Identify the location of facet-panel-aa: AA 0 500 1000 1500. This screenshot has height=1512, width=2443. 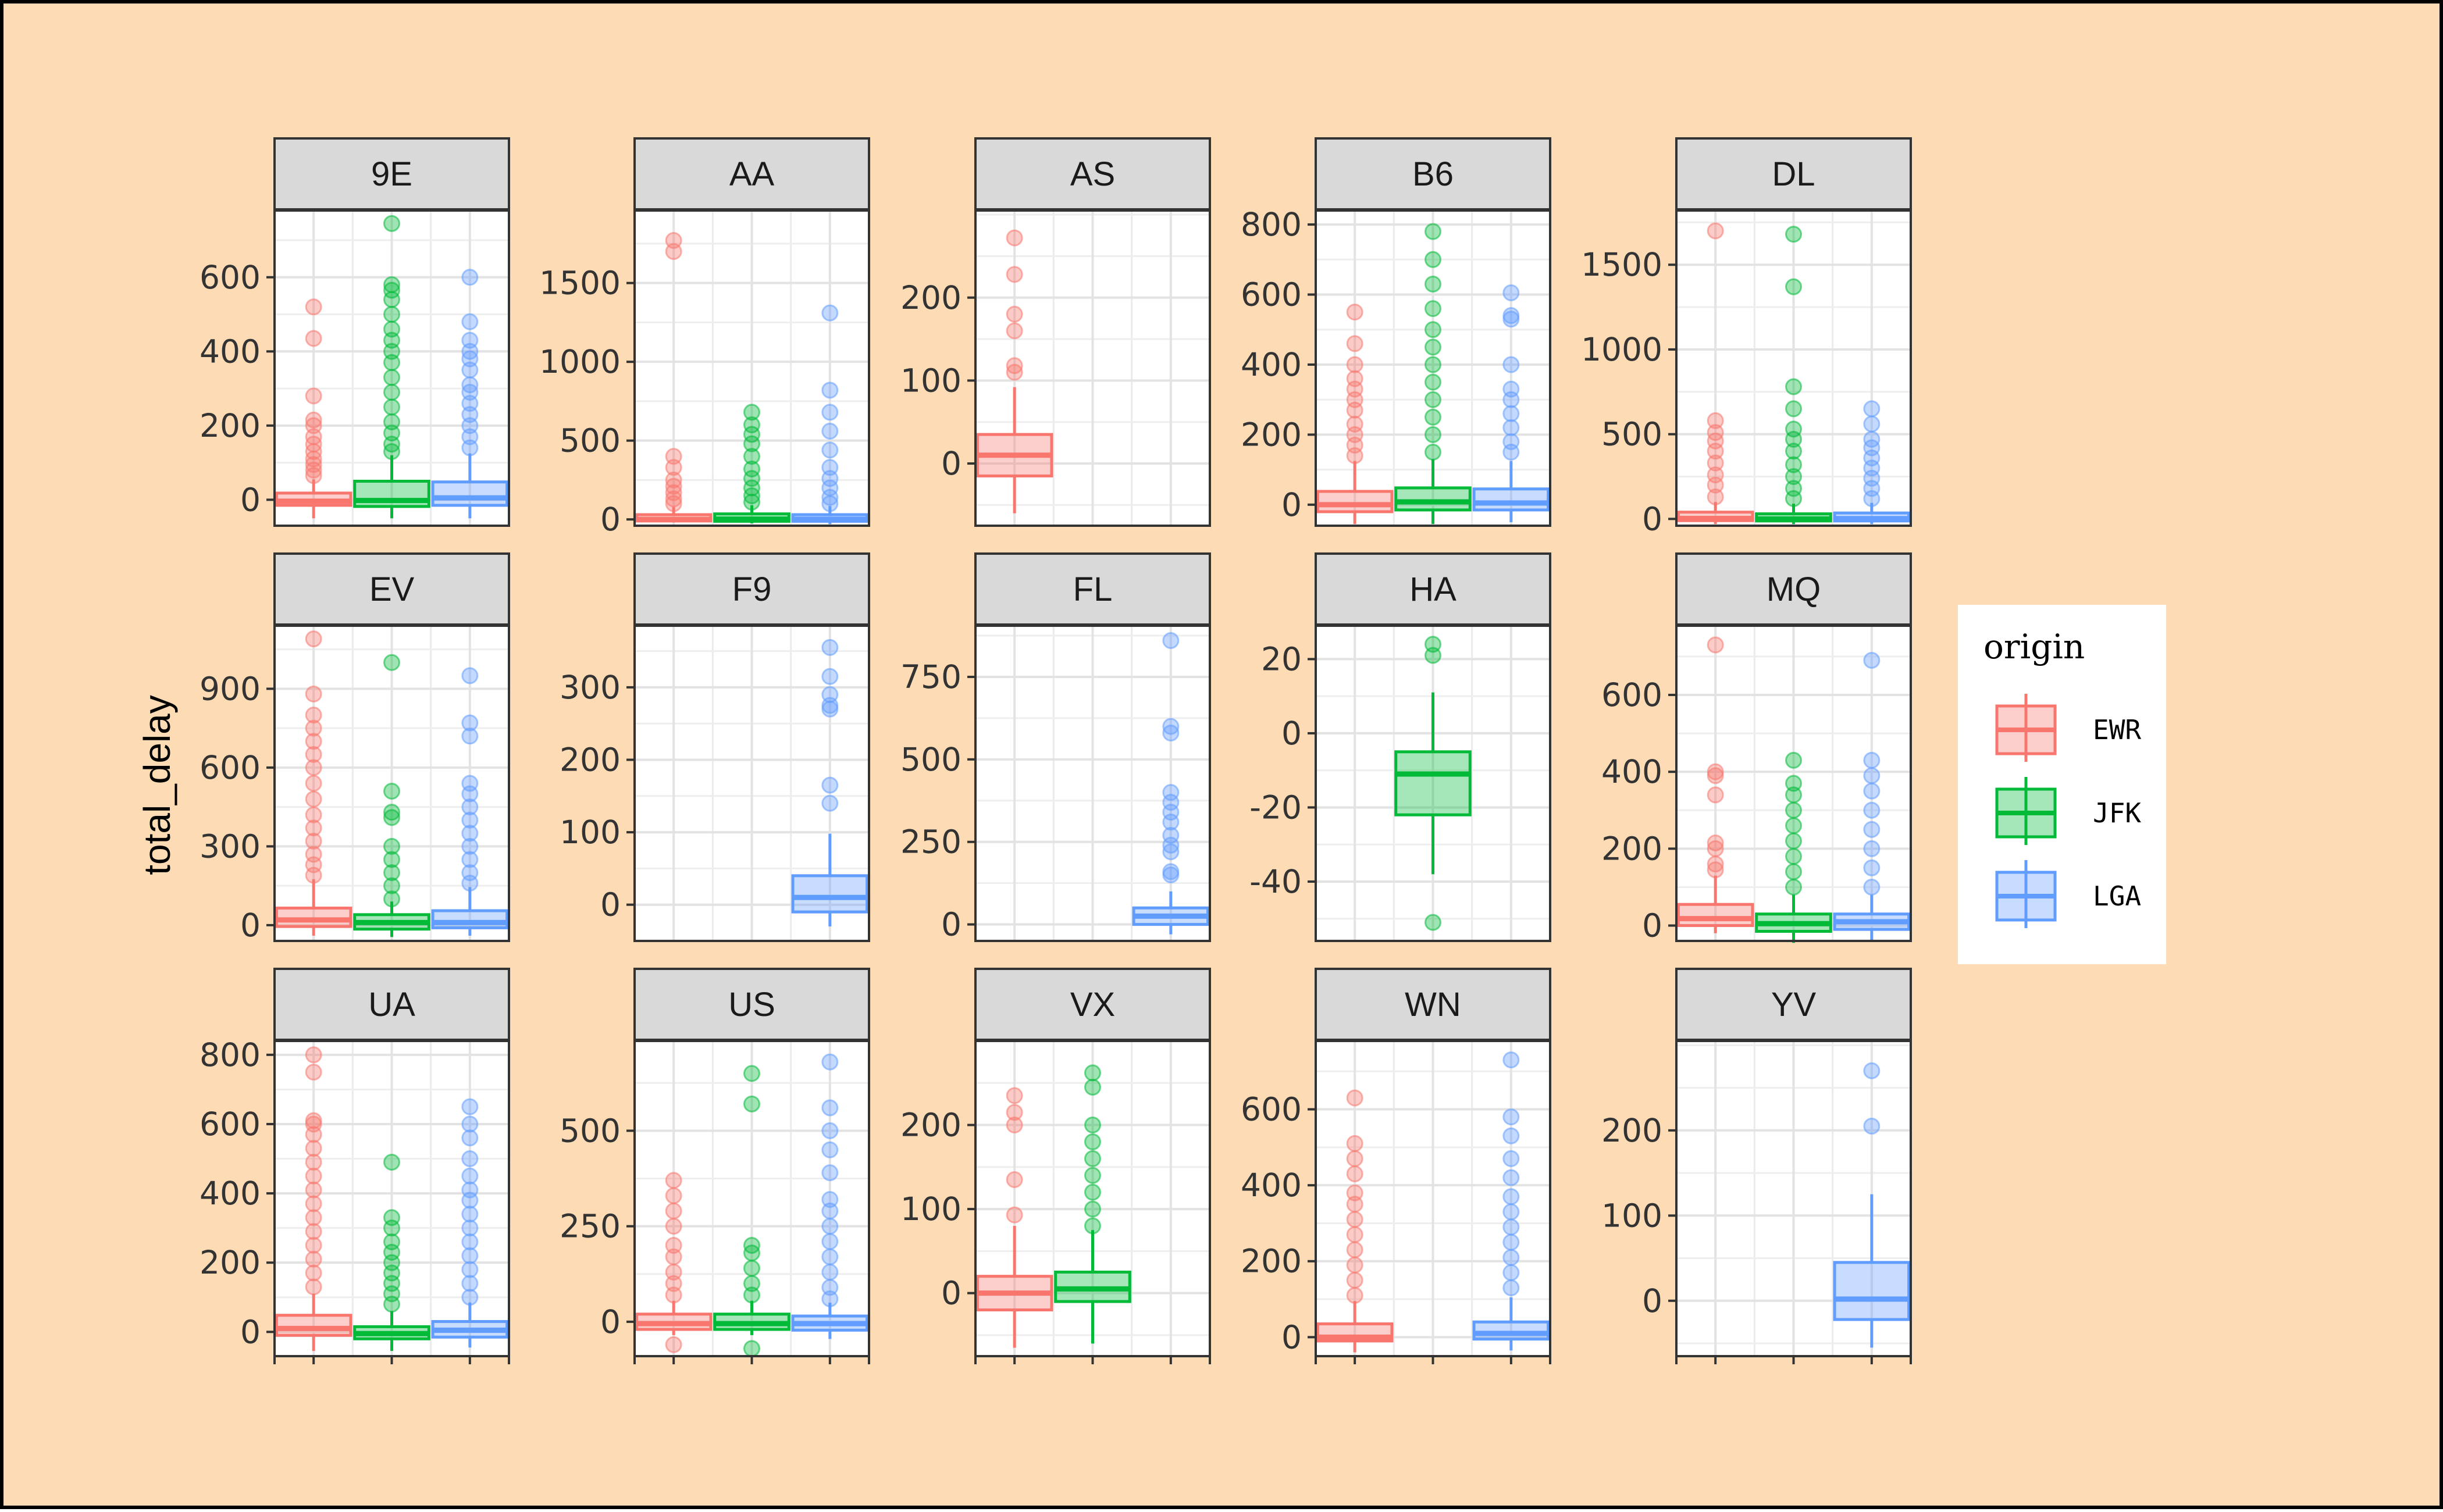
(704, 338).